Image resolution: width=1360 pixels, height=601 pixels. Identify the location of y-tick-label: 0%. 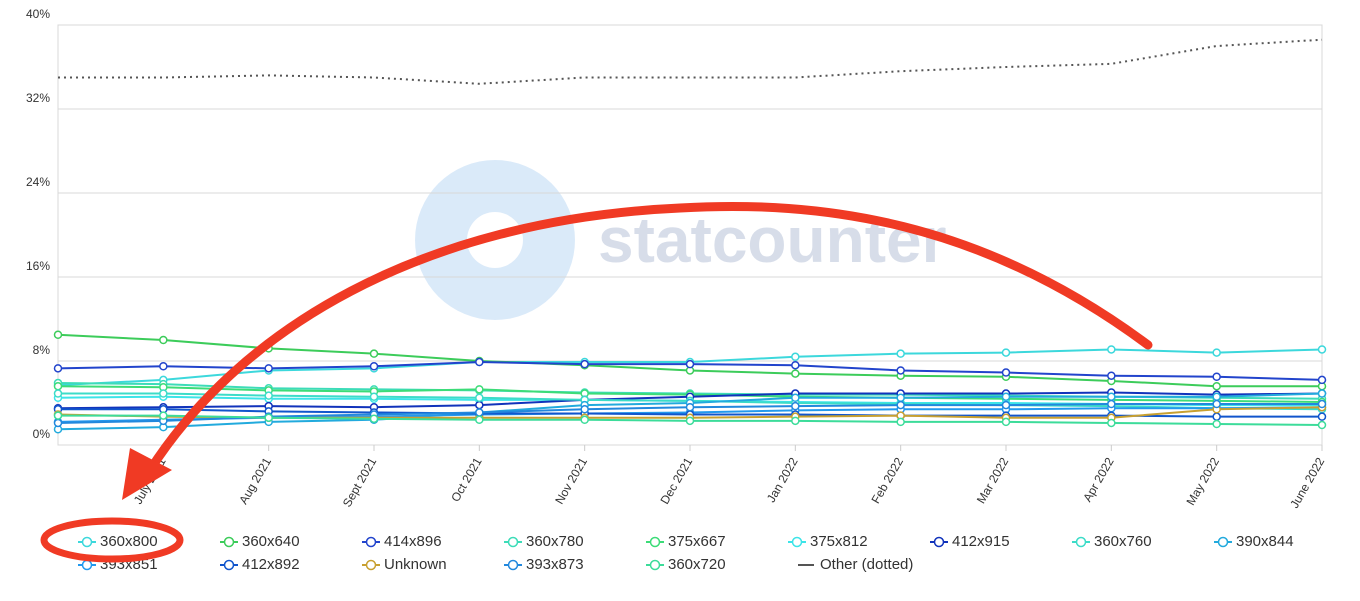
(42, 434).